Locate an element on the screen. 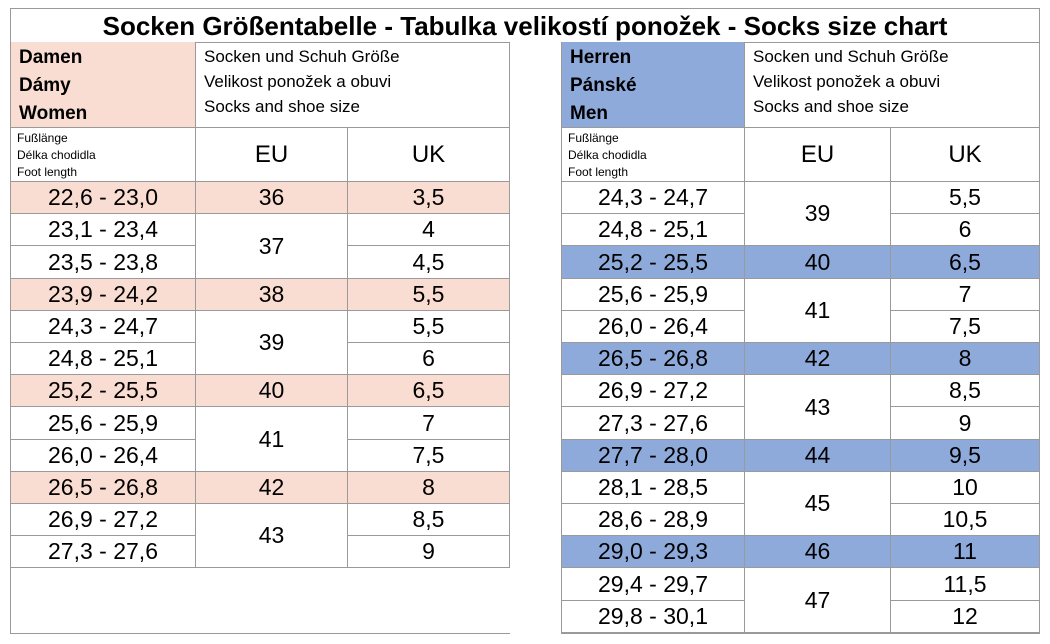 The width and height of the screenshot is (1050, 644). women-eu-size-cell: 41 is located at coordinates (272, 439).